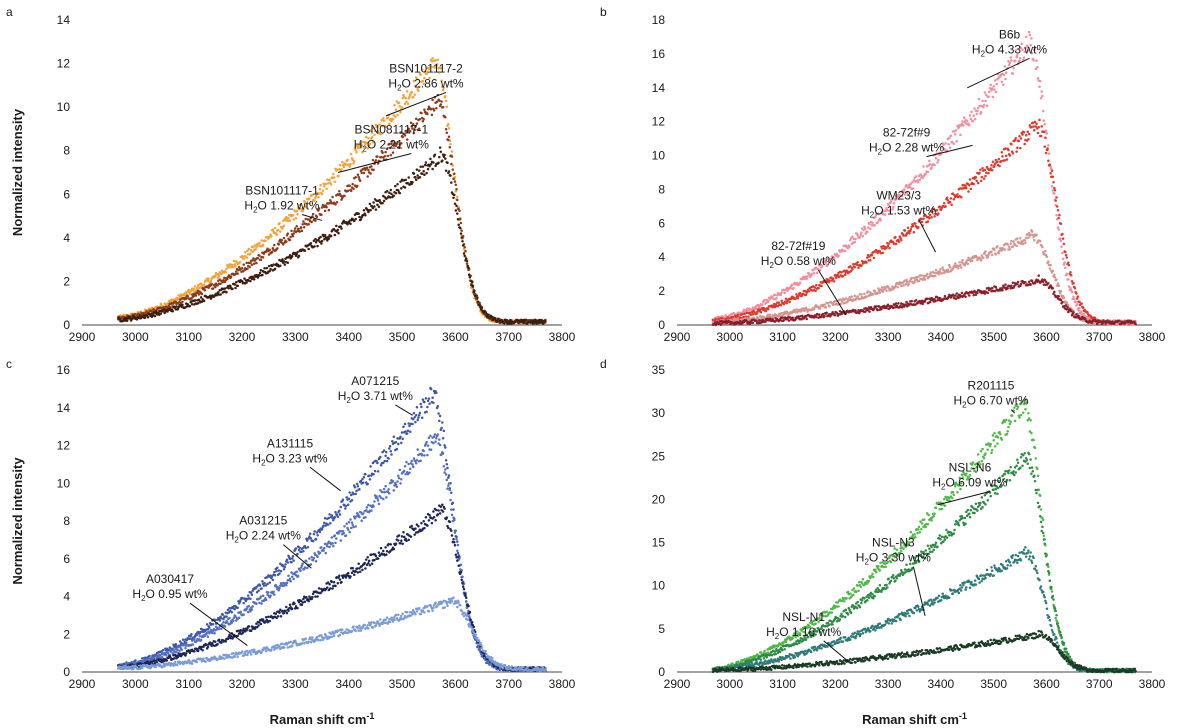 This screenshot has width=1177, height=728. What do you see at coordinates (425, 84) in the screenshot?
I see `annotation-water: H2O 2.86 wt%` at bounding box center [425, 84].